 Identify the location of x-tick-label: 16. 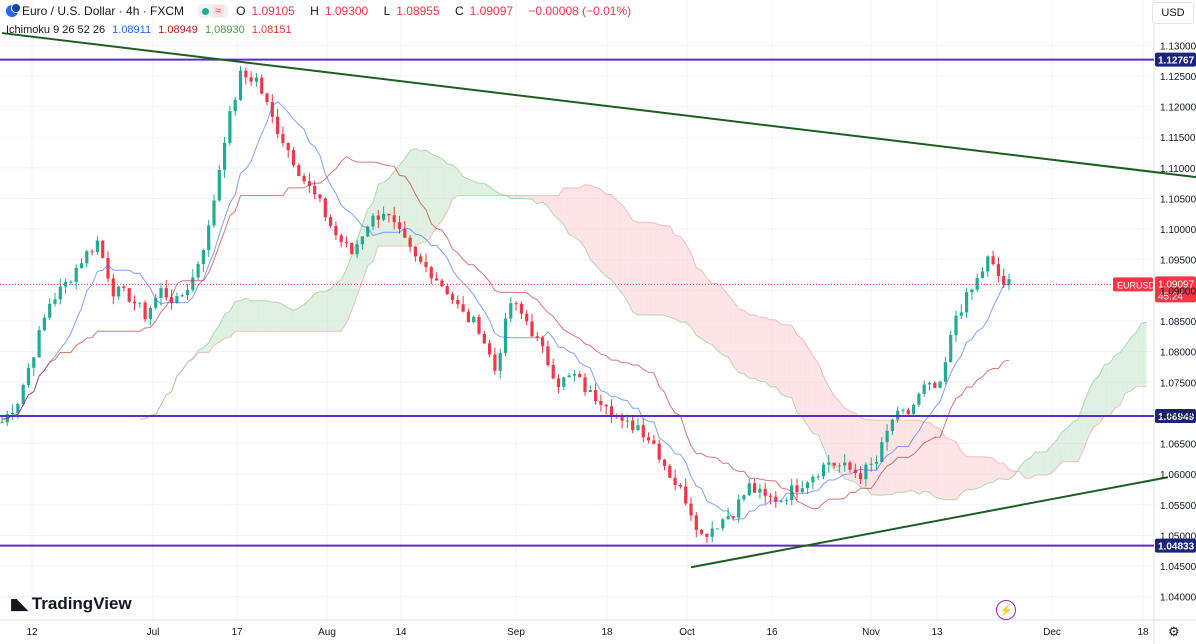
(772, 632).